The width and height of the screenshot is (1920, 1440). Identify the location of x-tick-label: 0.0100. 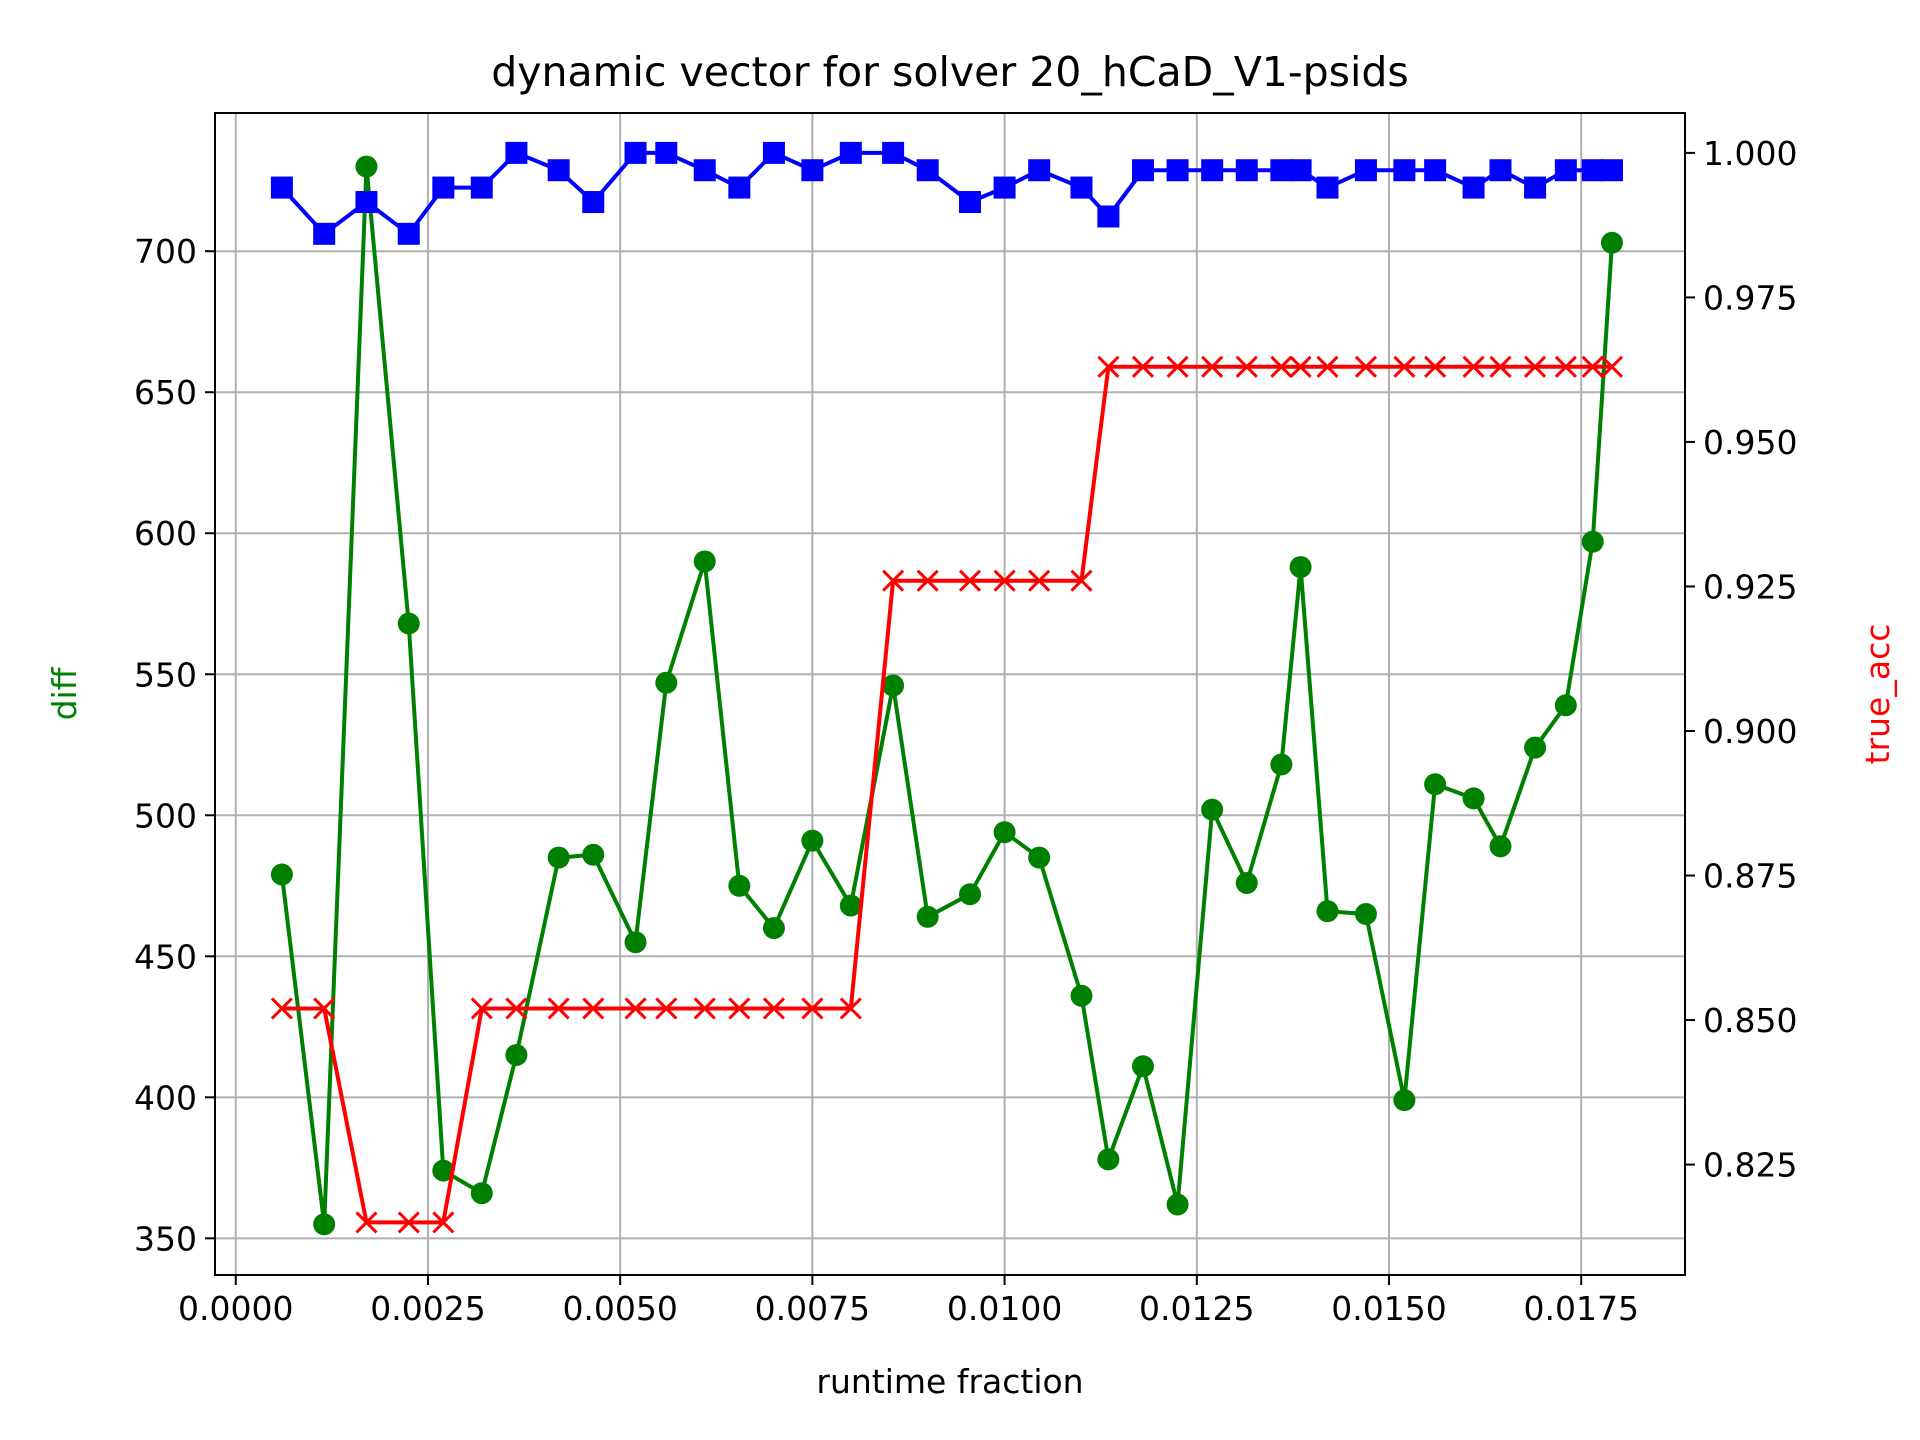
(1004, 1308).